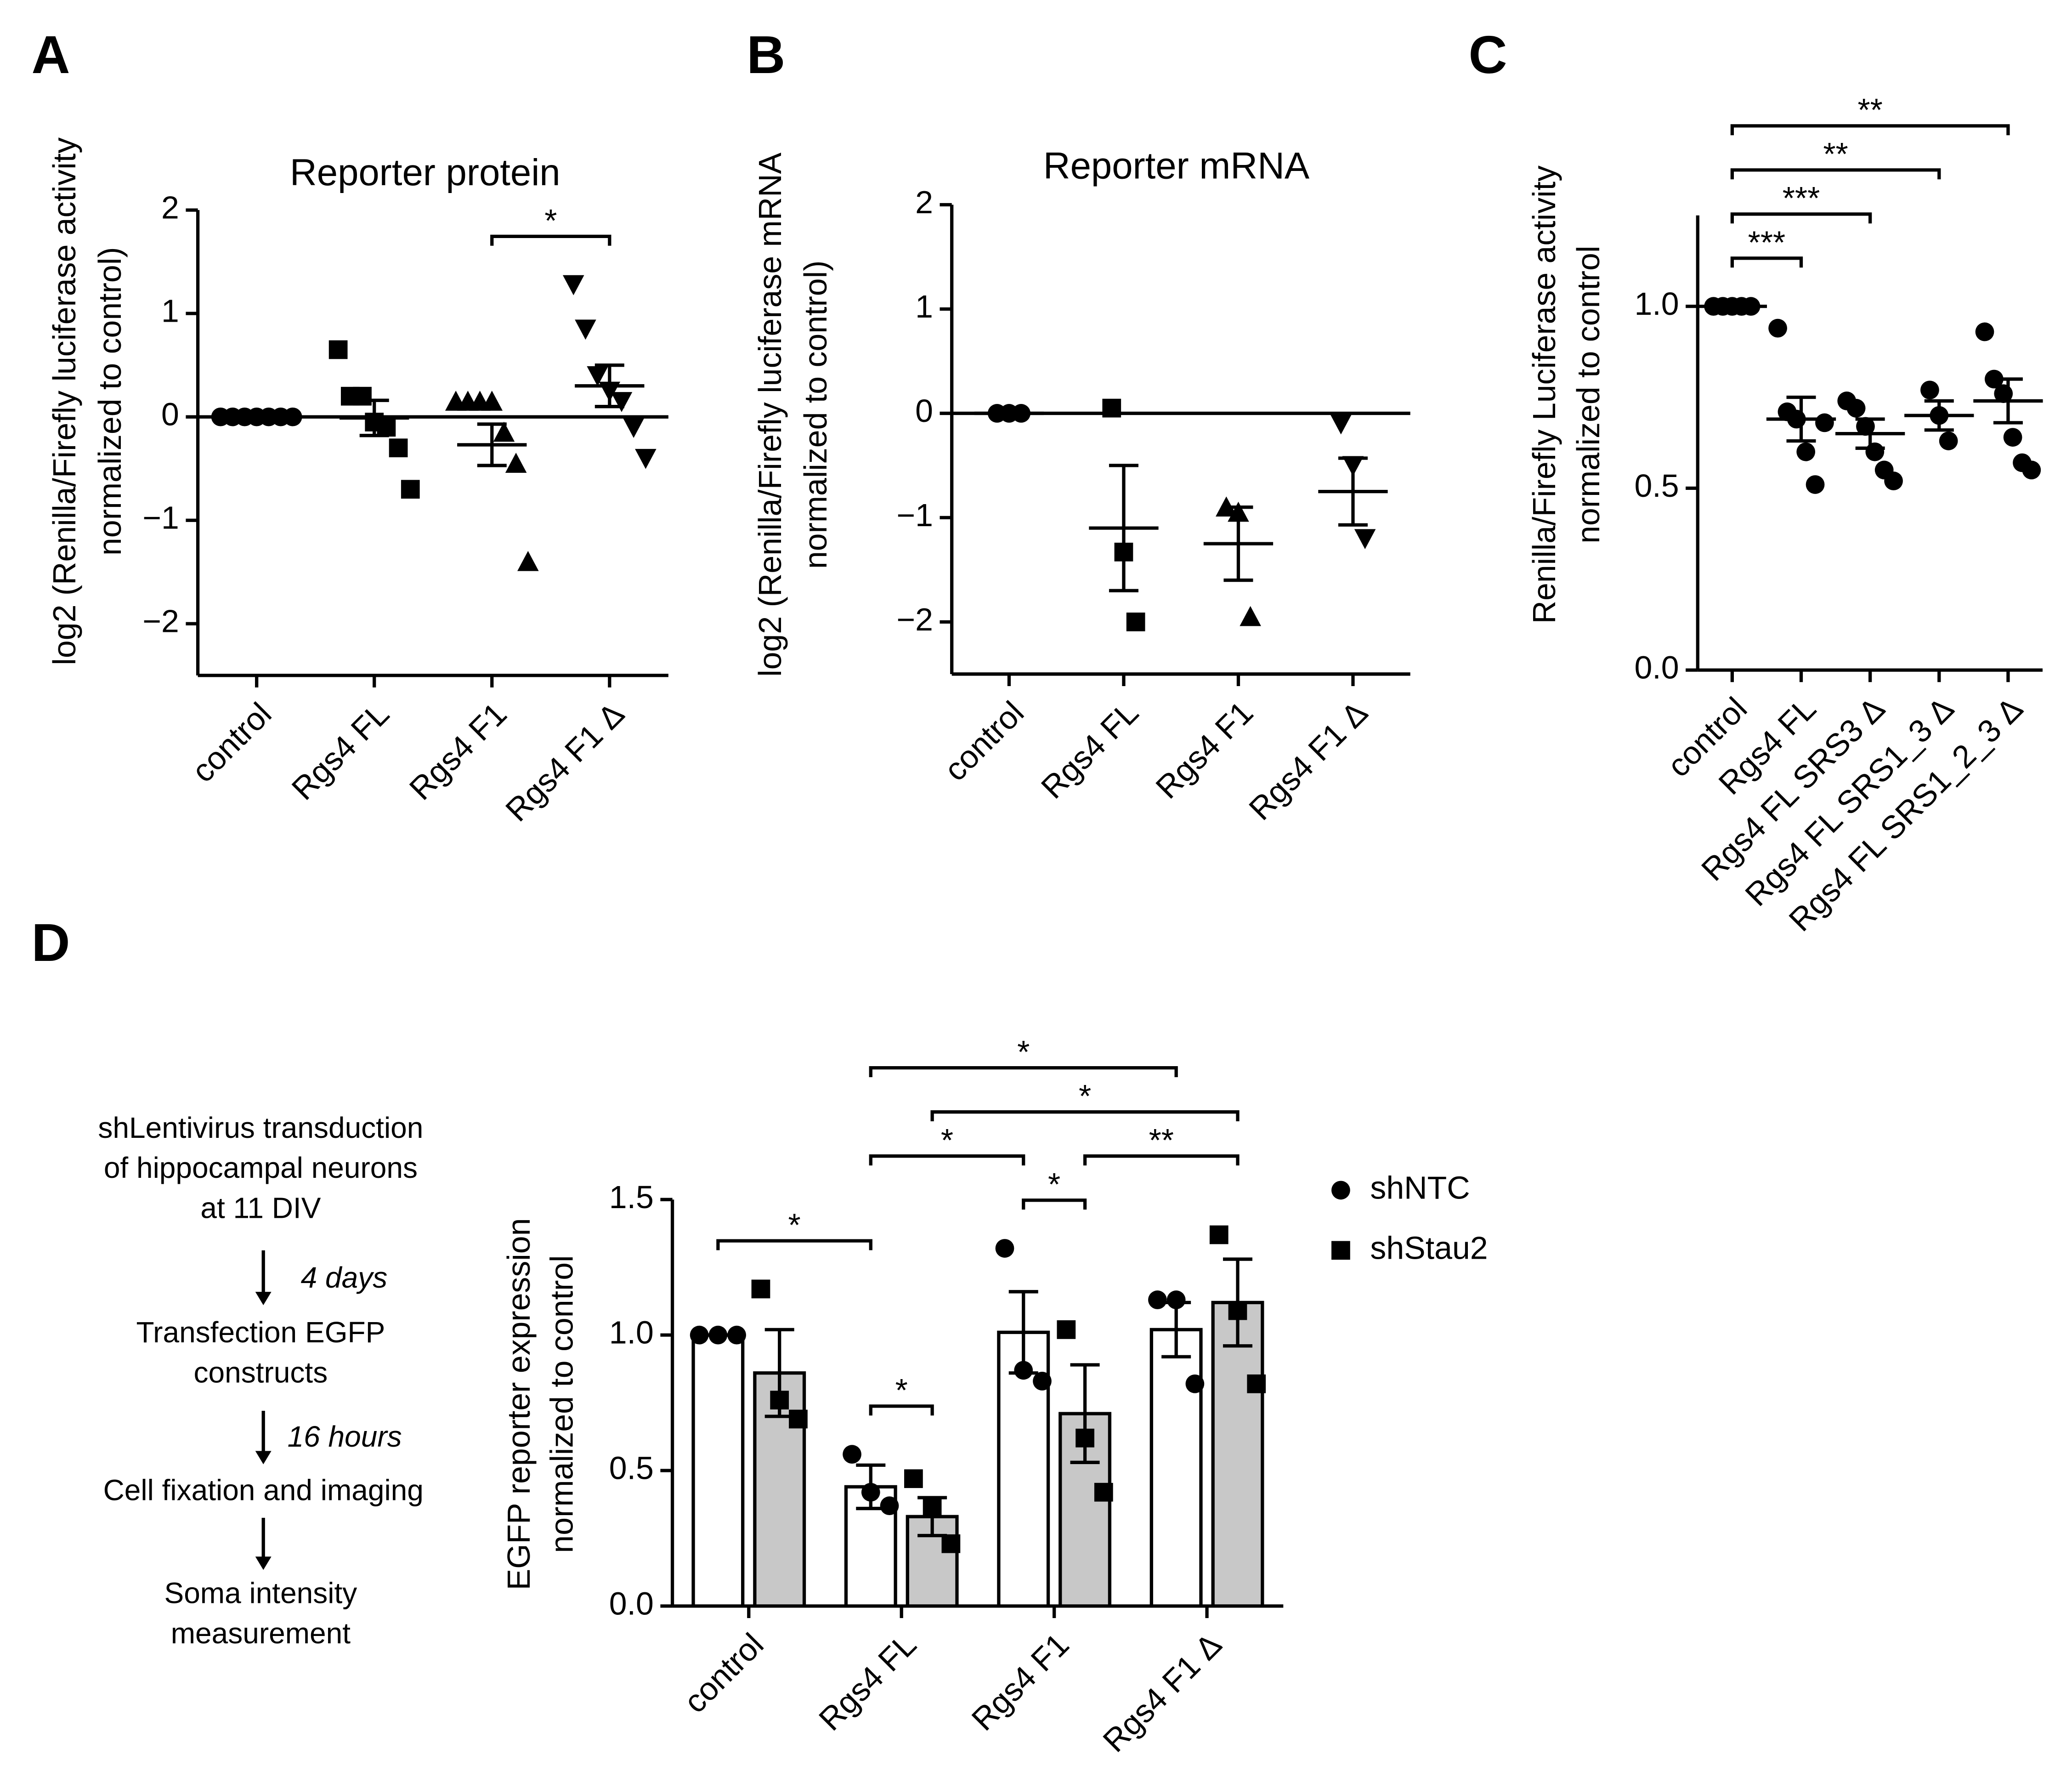  Describe the element at coordinates (1544, 394) in the screenshot. I see `y-axis-label: Renilla/Firefly Luciferase activity` at that location.